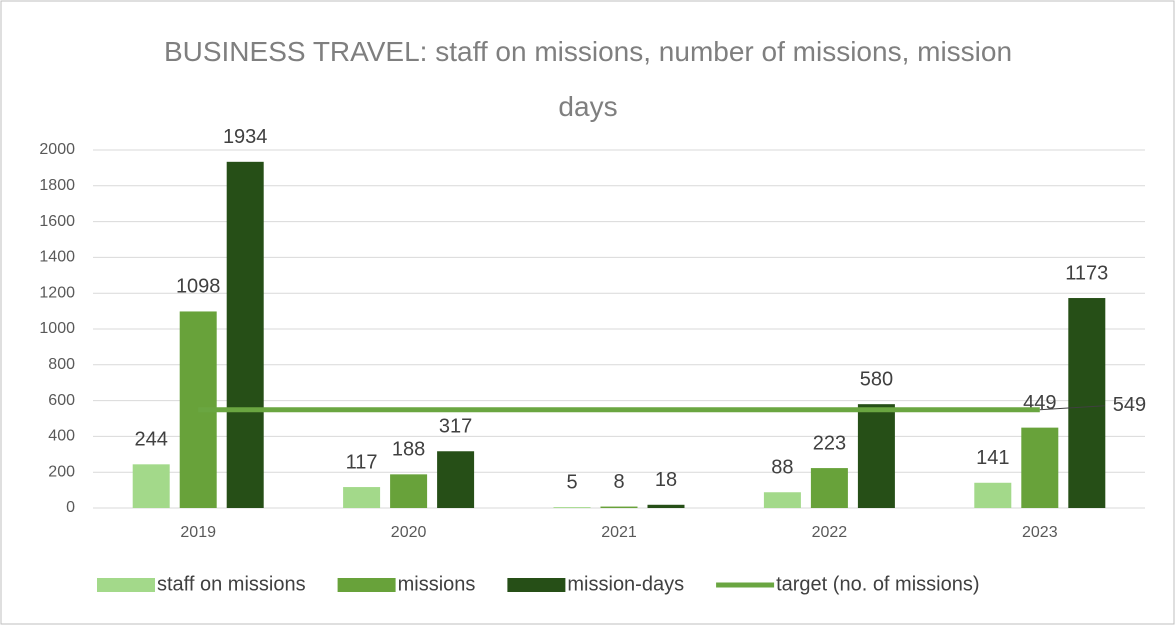 This screenshot has height=626, width=1176. What do you see at coordinates (57, 149) in the screenshot?
I see `y-tick-label: 2000` at bounding box center [57, 149].